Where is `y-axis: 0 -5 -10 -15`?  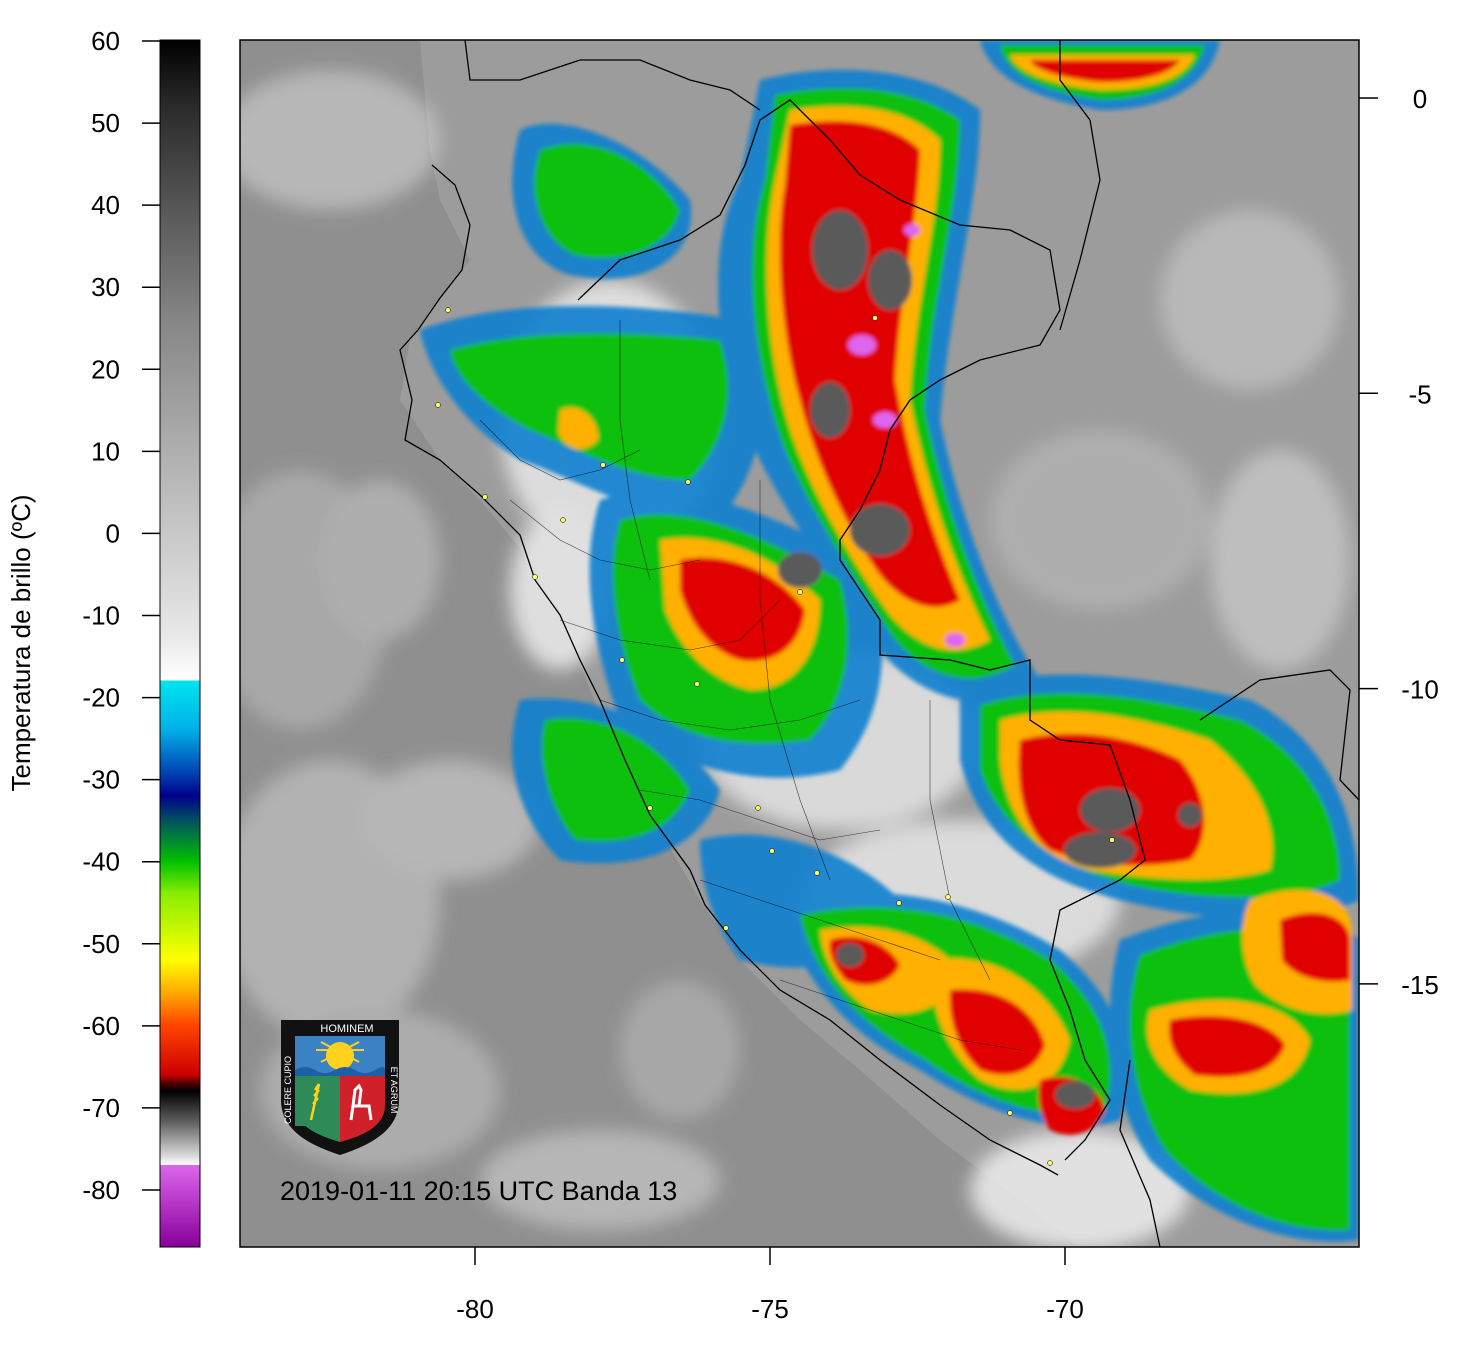 y-axis: 0 -5 -10 -15 is located at coordinates (1398, 542).